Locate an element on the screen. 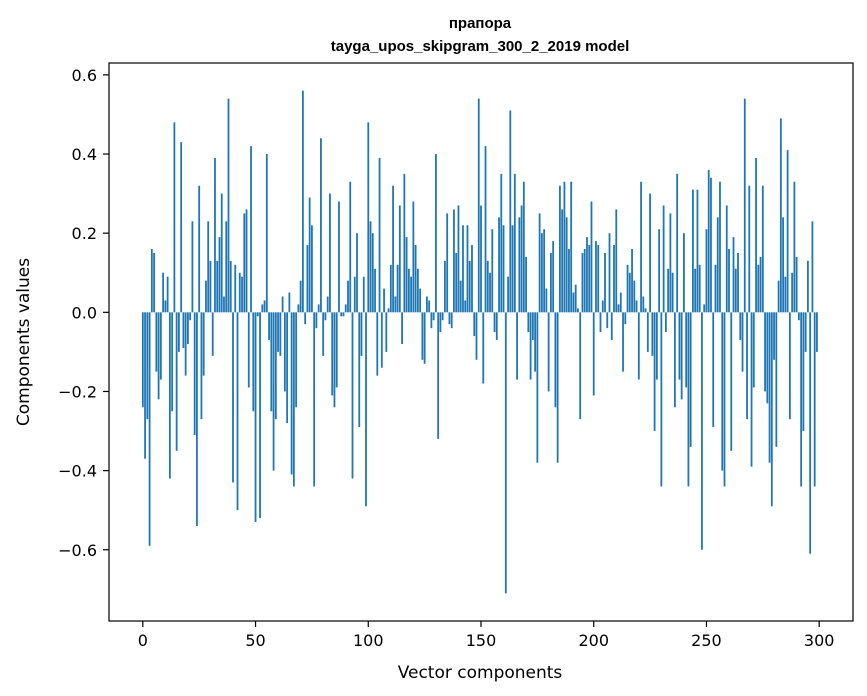 The image size is (867, 696). y-axis-ticks: −0.6 −0.4 −0.2 0.0 0.2 0.4 0.6 is located at coordinates (83, 313).